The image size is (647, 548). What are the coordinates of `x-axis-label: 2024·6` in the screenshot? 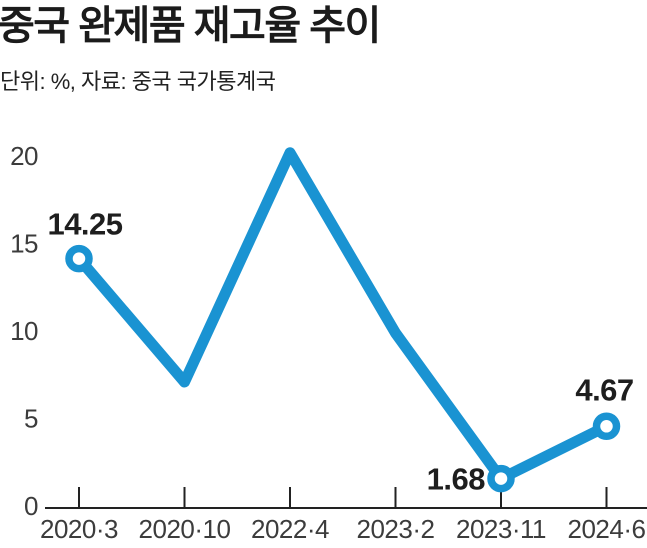 It's located at (607, 529).